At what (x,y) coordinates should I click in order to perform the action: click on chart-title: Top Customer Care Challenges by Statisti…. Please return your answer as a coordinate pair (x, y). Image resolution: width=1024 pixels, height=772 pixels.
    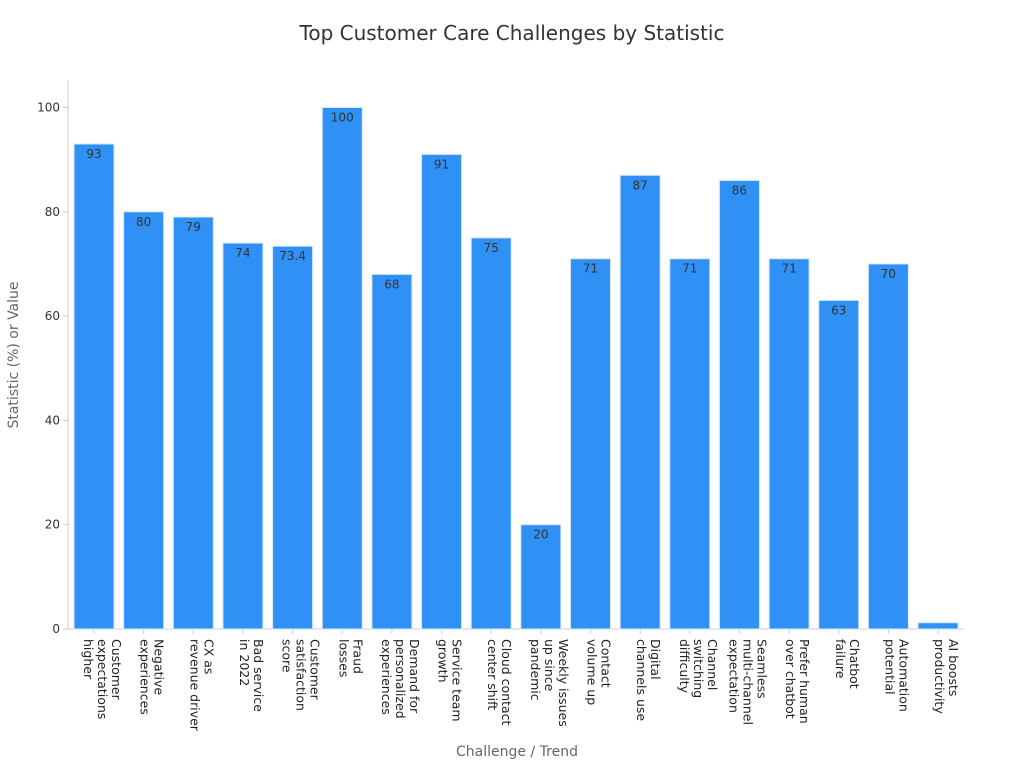
    Looking at the image, I should click on (512, 33).